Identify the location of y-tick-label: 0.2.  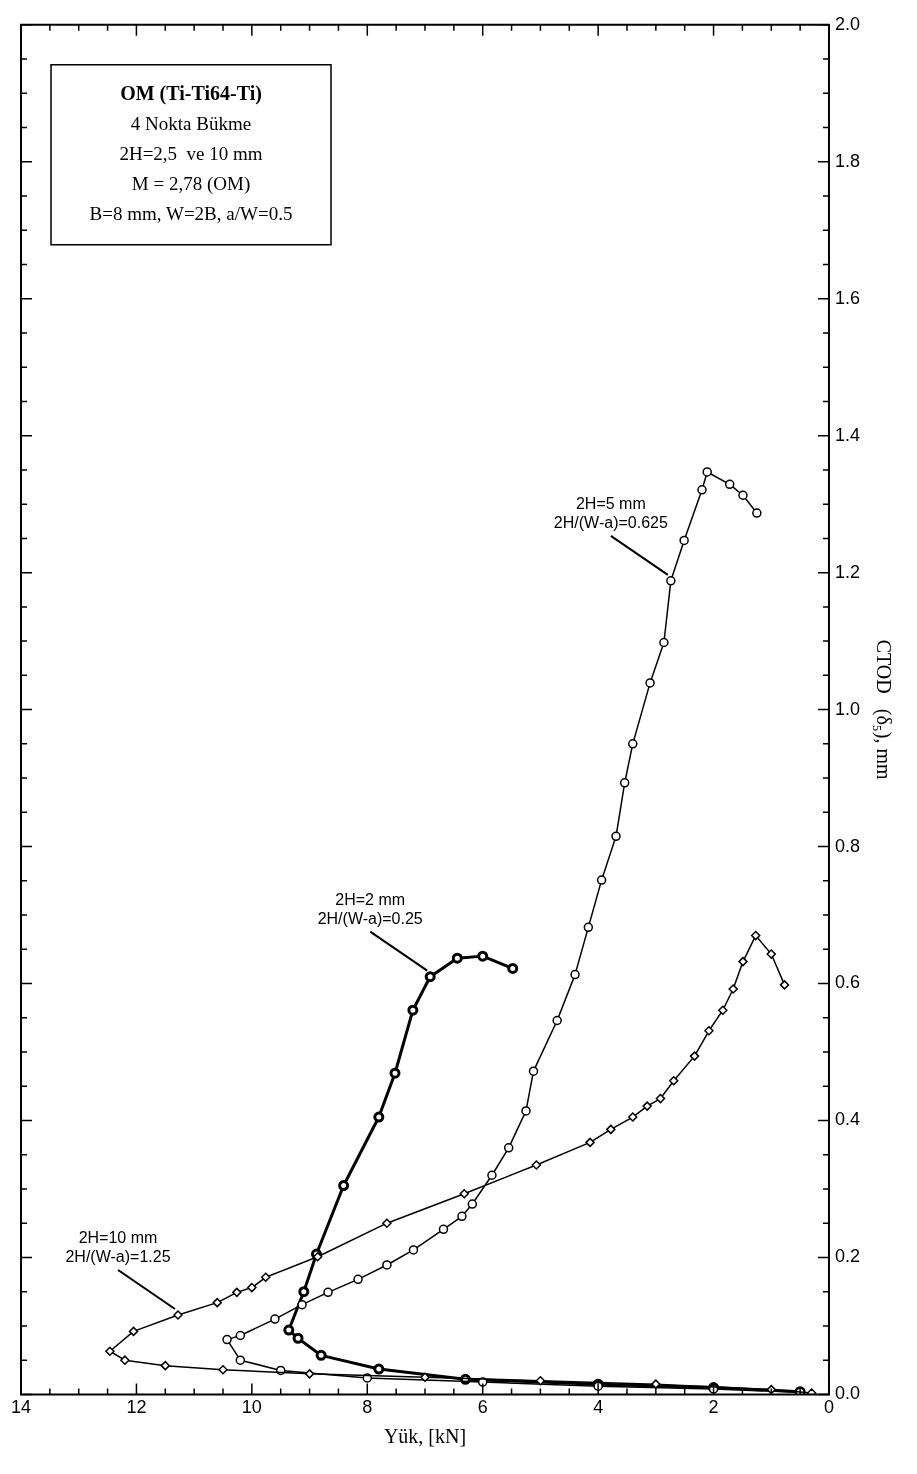
(847, 1256).